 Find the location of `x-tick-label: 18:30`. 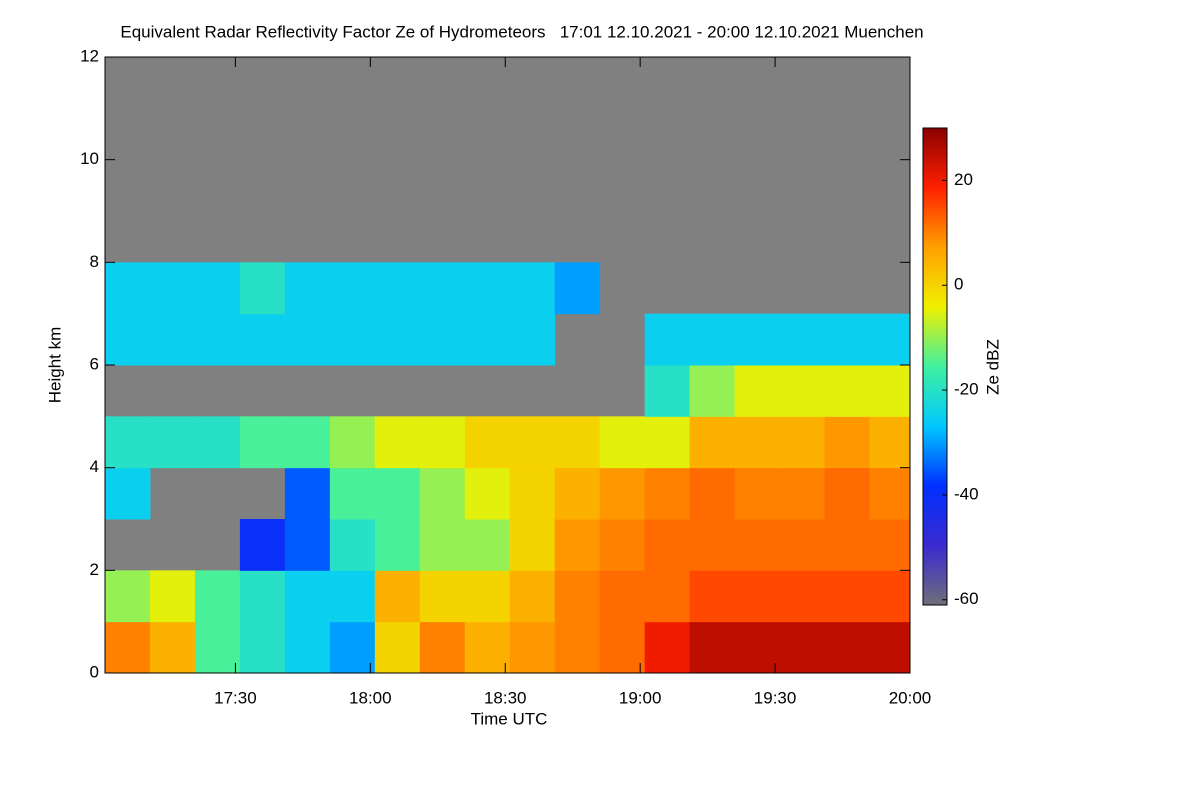

x-tick-label: 18:30 is located at coordinates (505, 697).